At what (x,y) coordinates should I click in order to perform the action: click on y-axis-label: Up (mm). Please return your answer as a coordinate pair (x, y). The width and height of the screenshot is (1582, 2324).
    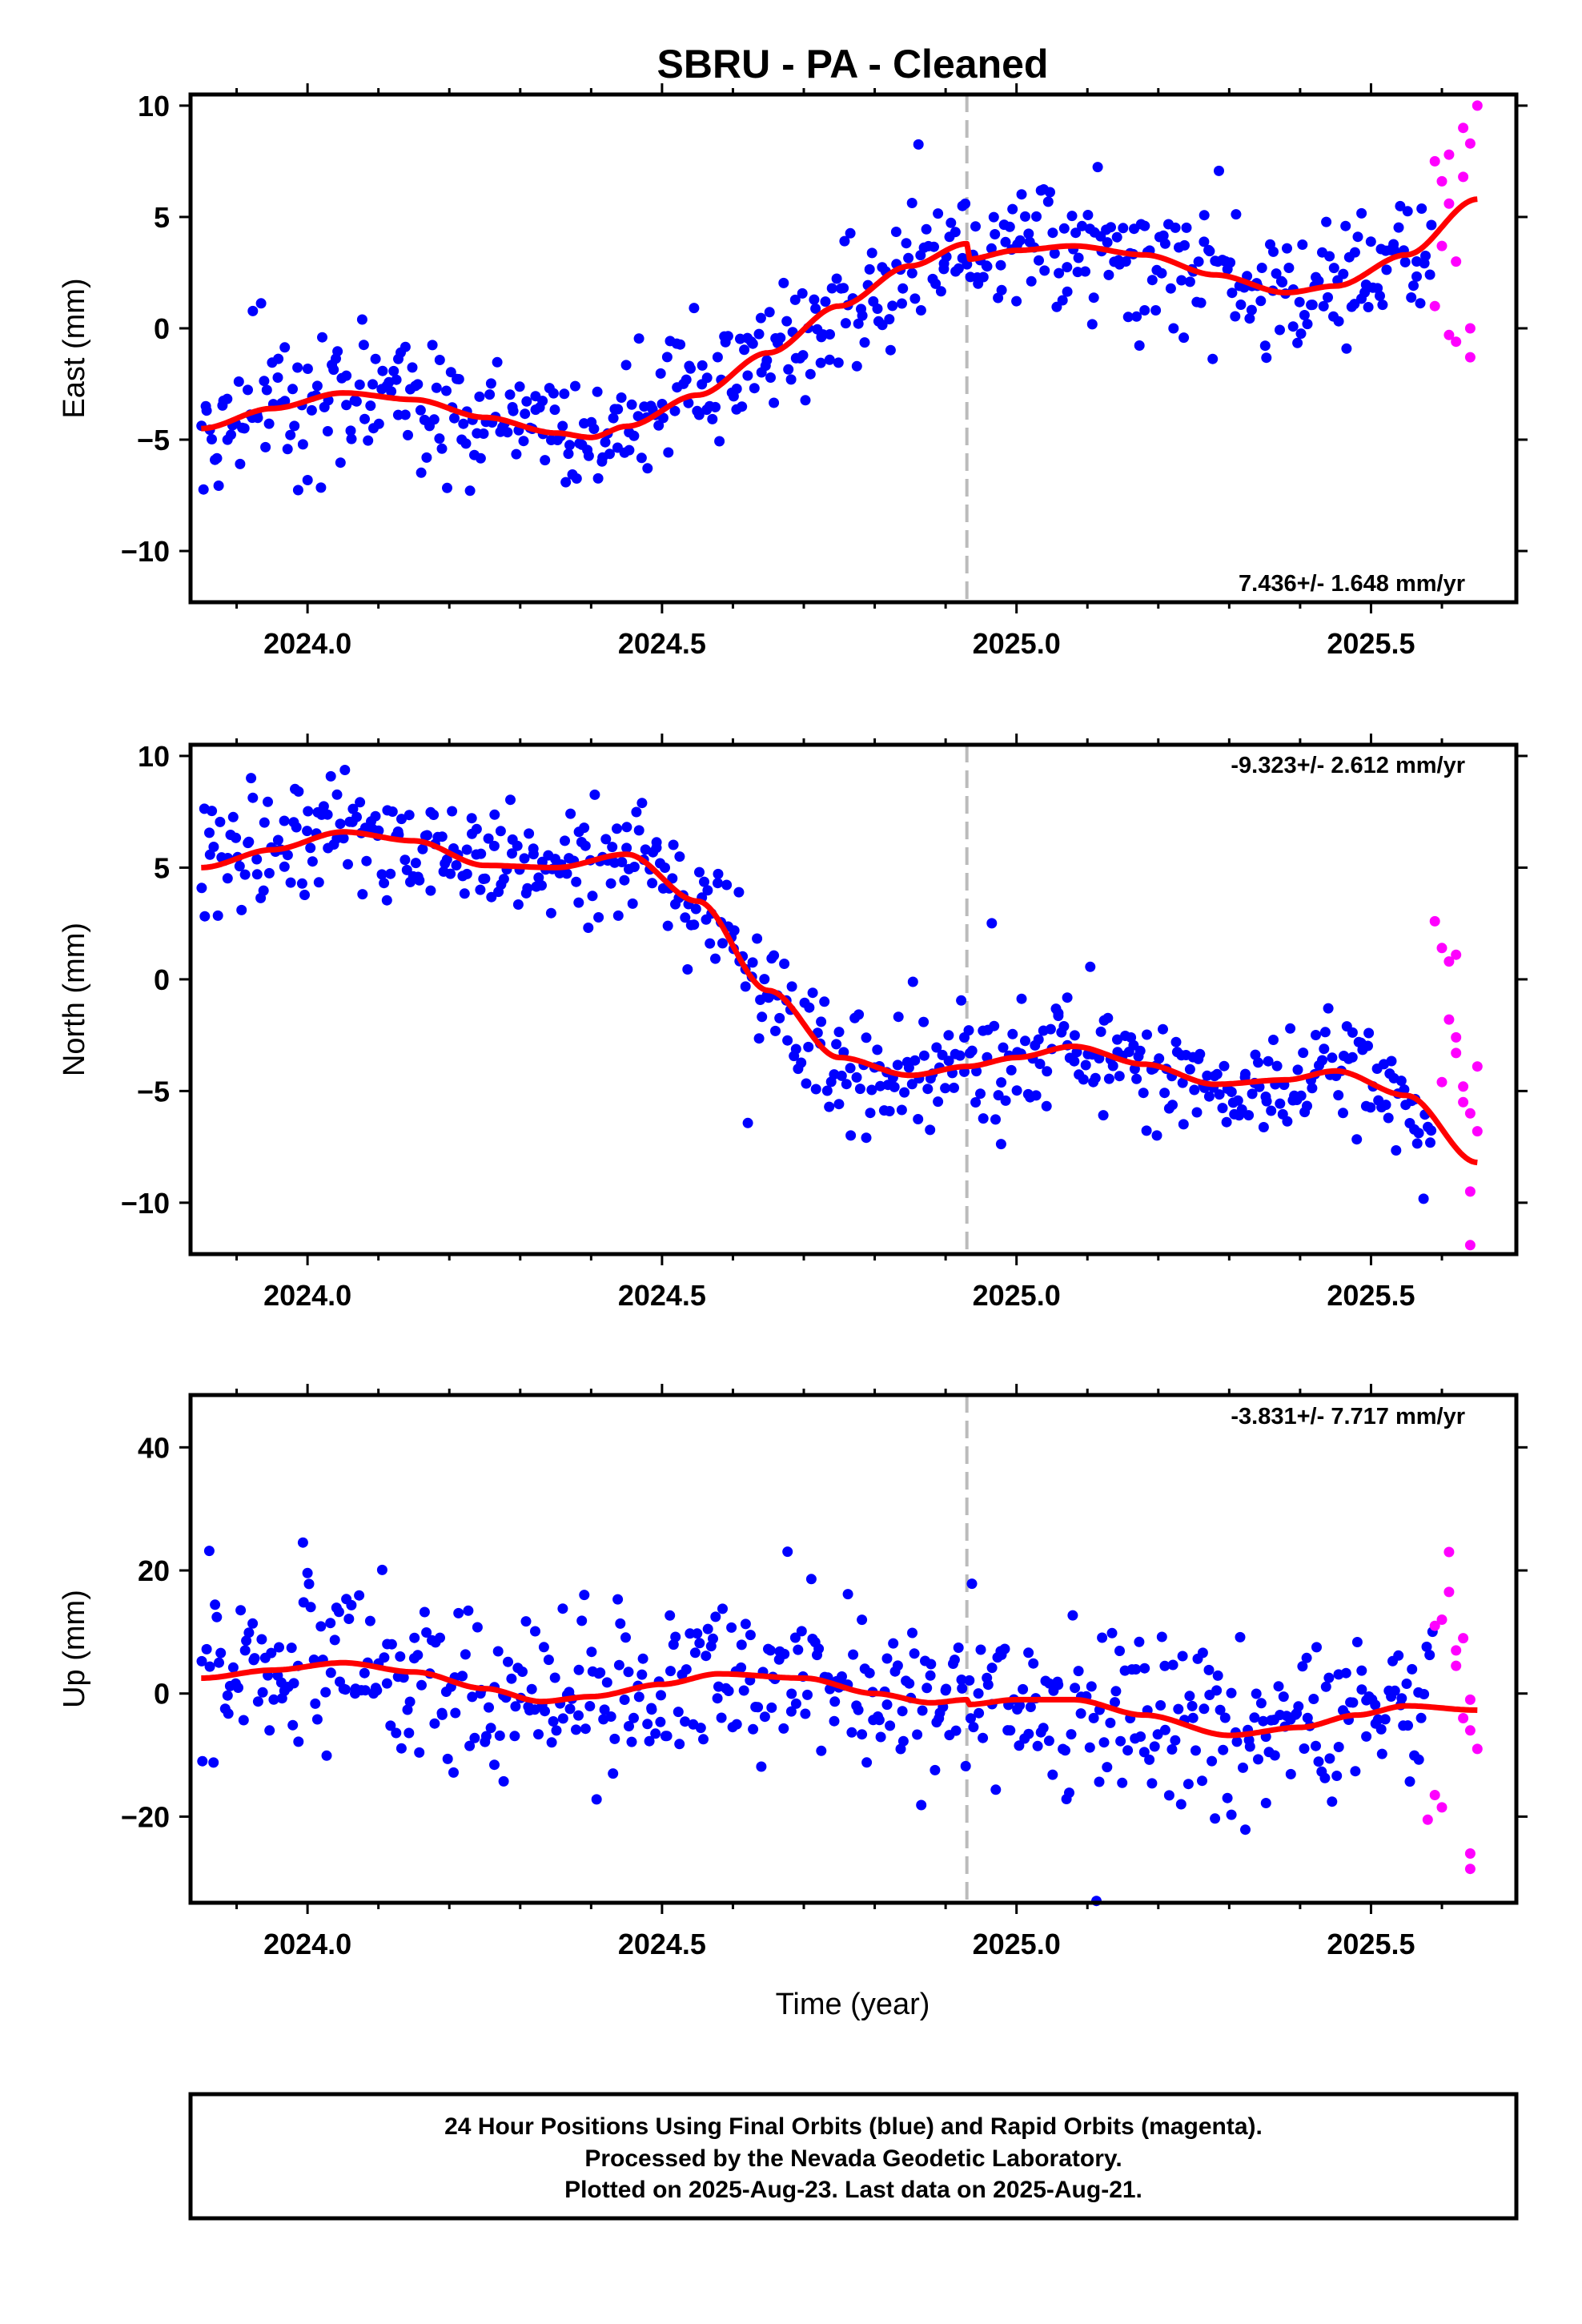
    Looking at the image, I should click on (74, 1649).